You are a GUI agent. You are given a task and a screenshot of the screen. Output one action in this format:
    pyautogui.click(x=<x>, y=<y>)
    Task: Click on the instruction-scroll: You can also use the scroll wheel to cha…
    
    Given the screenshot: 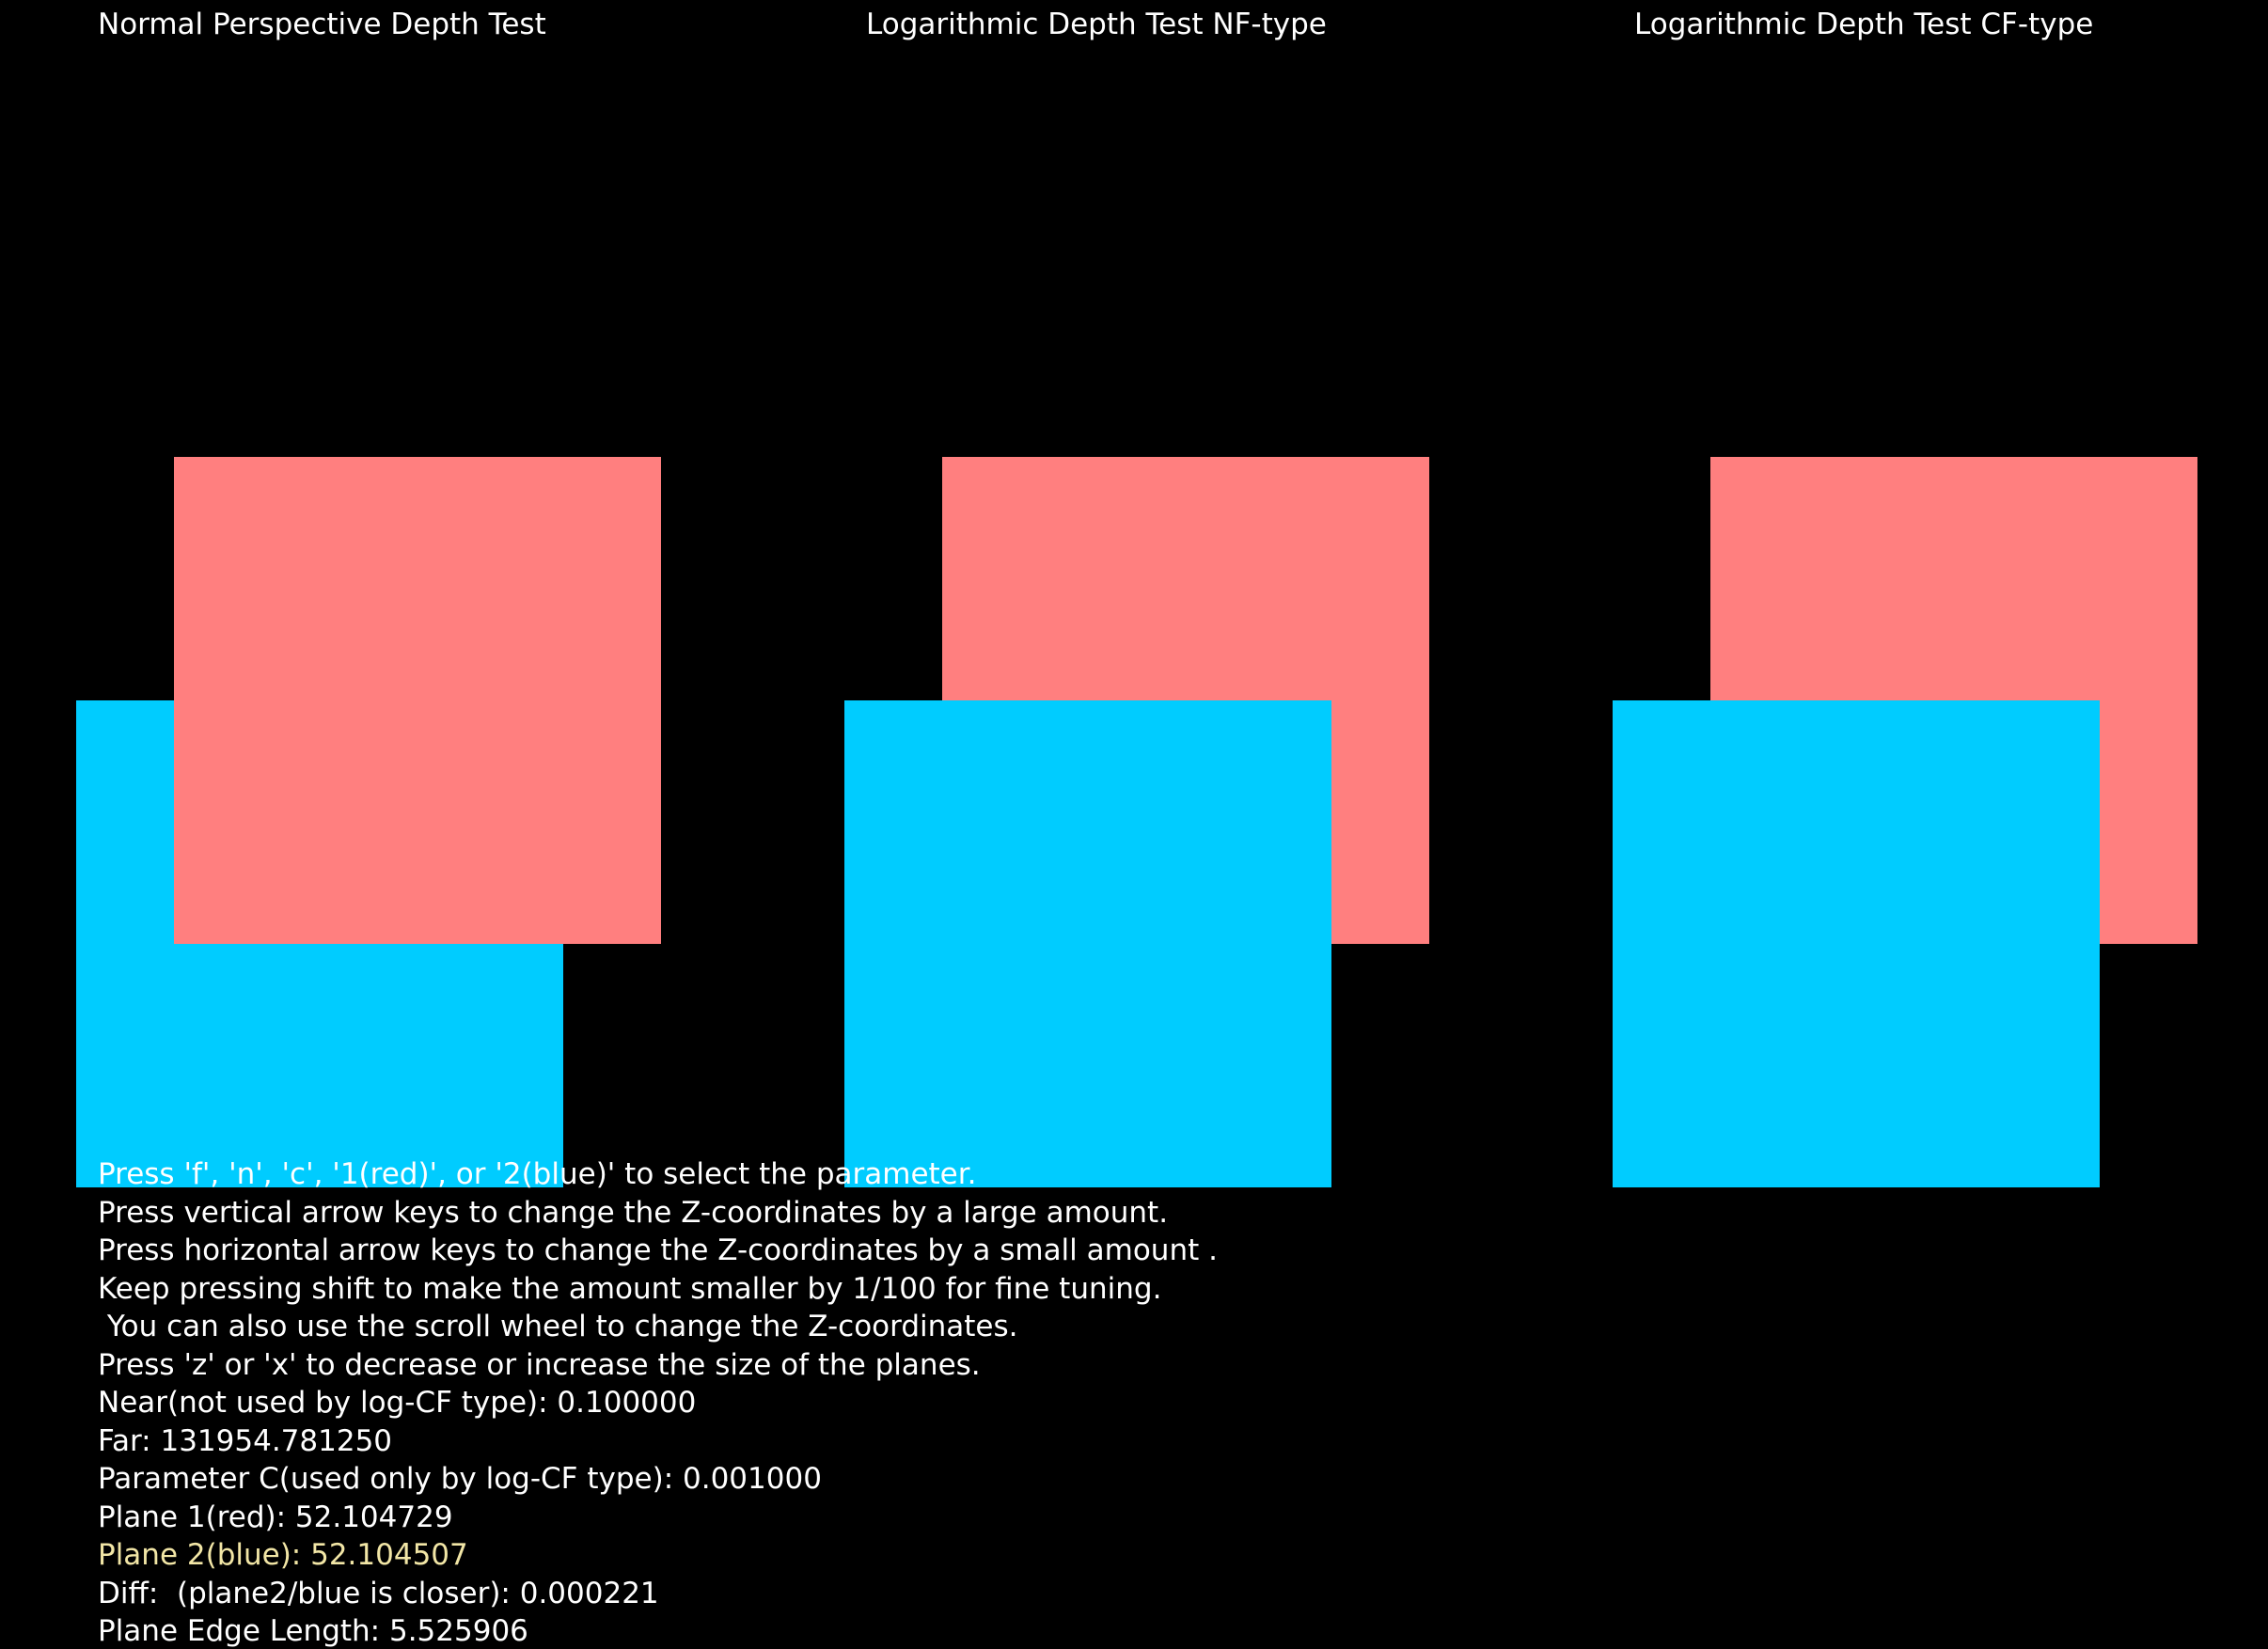 What is the action you would take?
    pyautogui.click(x=558, y=1326)
    